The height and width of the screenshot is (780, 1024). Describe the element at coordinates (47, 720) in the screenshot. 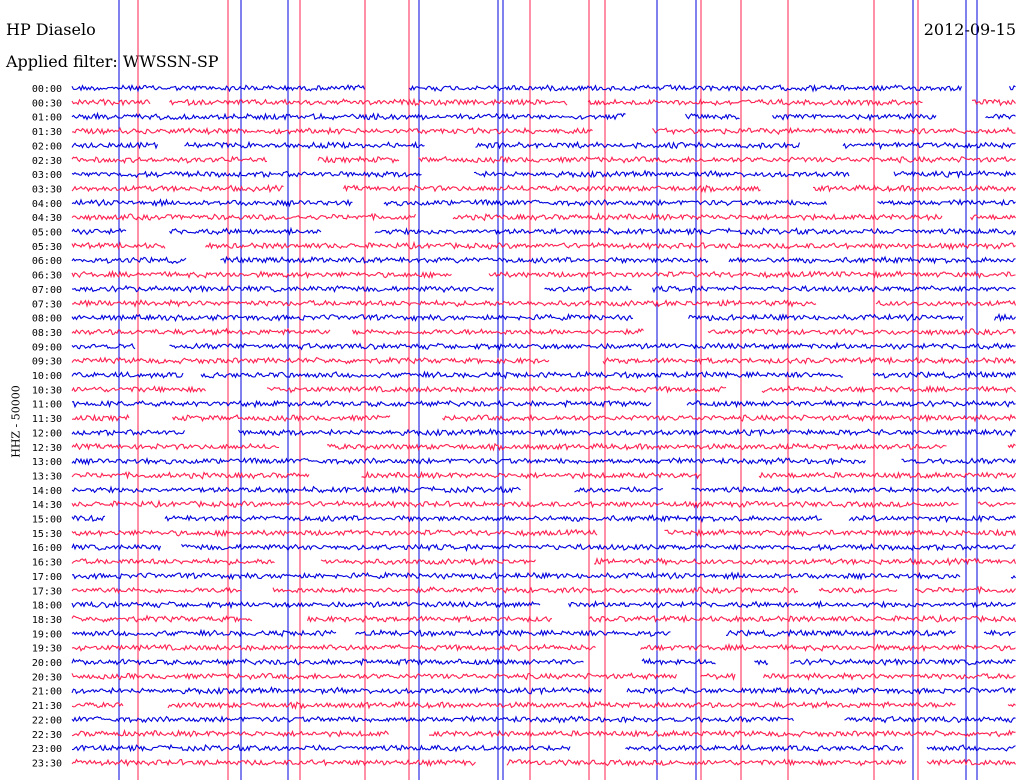

I see `row-tick-label: 22:00` at that location.